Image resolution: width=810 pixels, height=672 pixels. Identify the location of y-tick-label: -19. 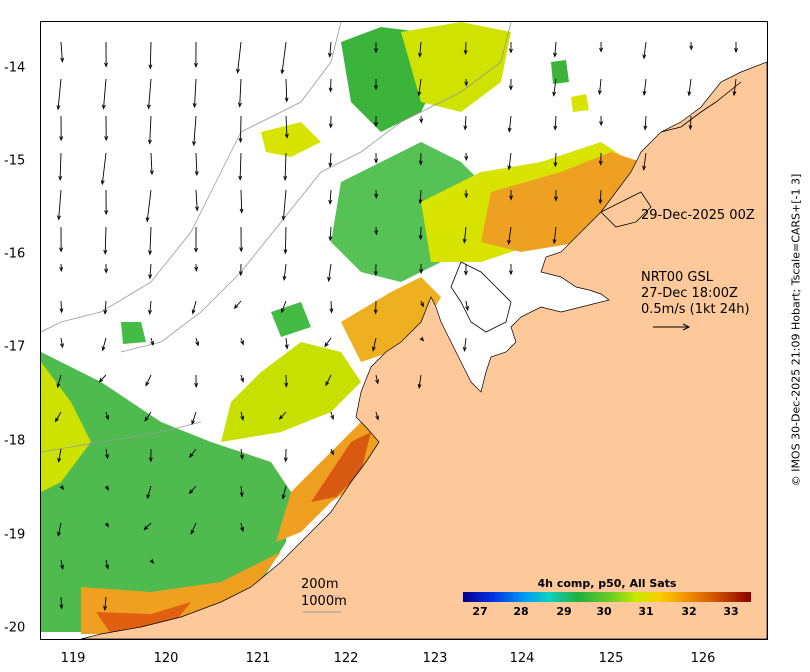
(15, 535).